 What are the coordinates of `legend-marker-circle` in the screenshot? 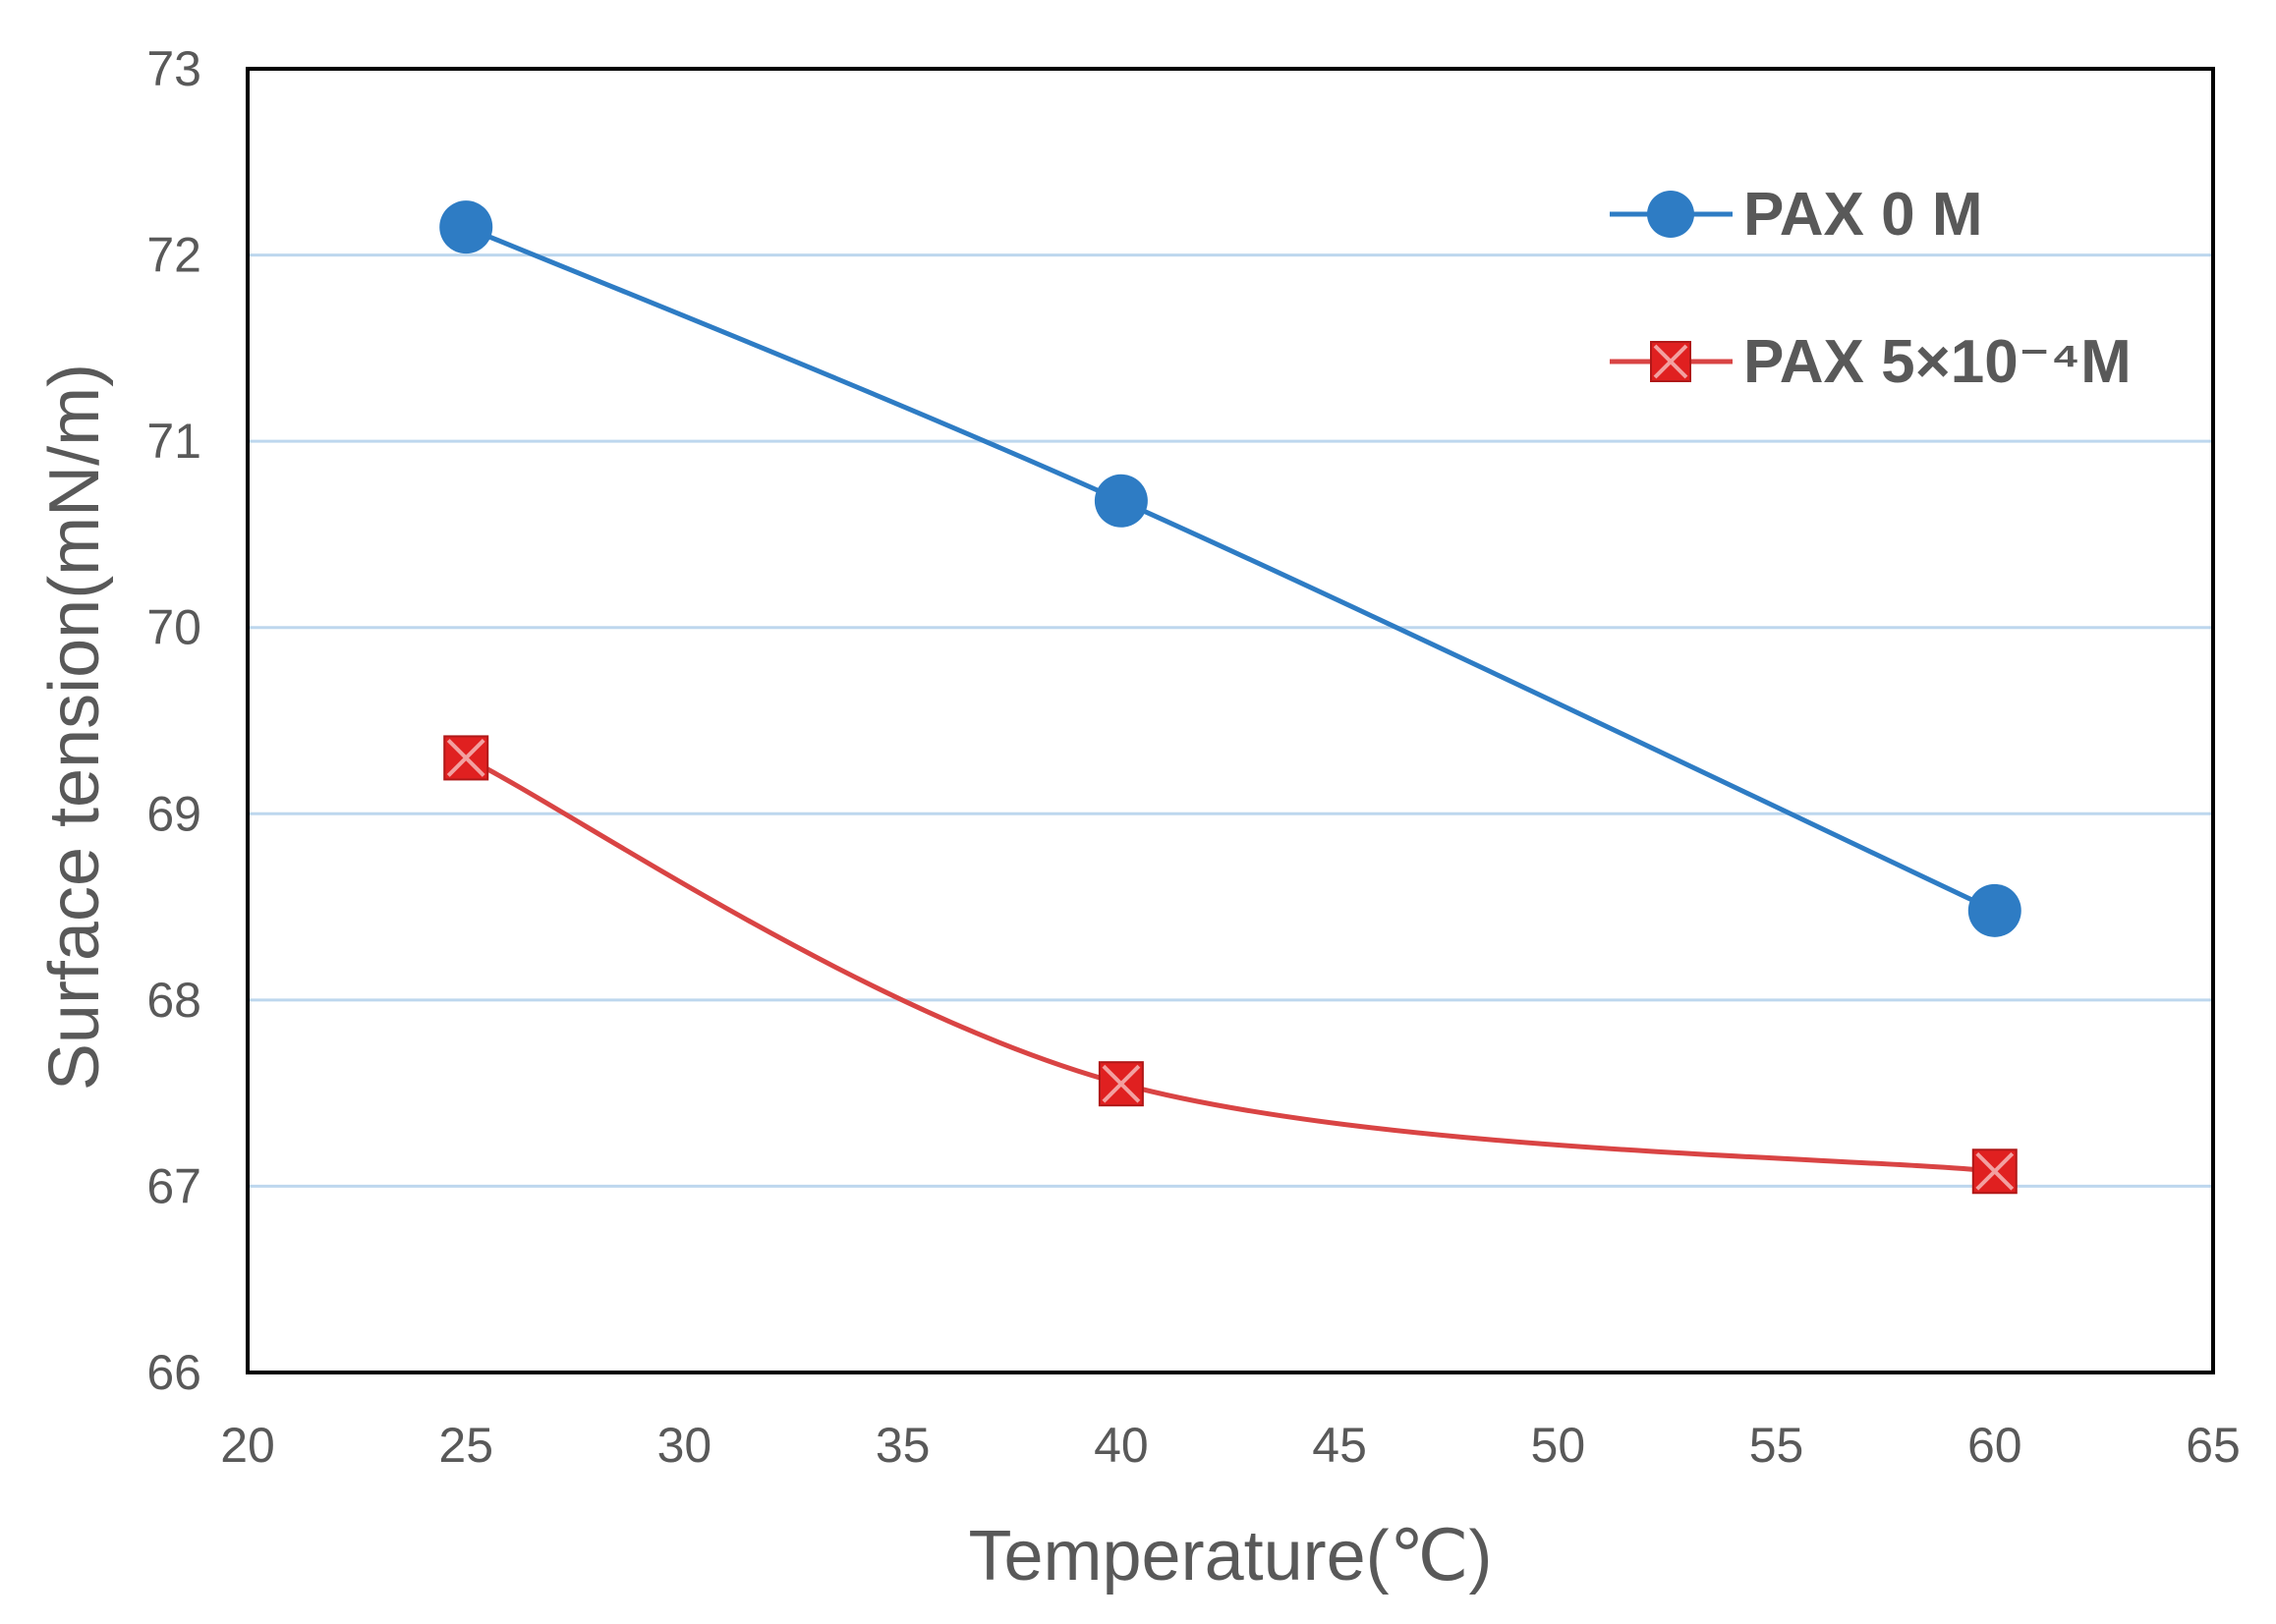 It's located at (1670, 214).